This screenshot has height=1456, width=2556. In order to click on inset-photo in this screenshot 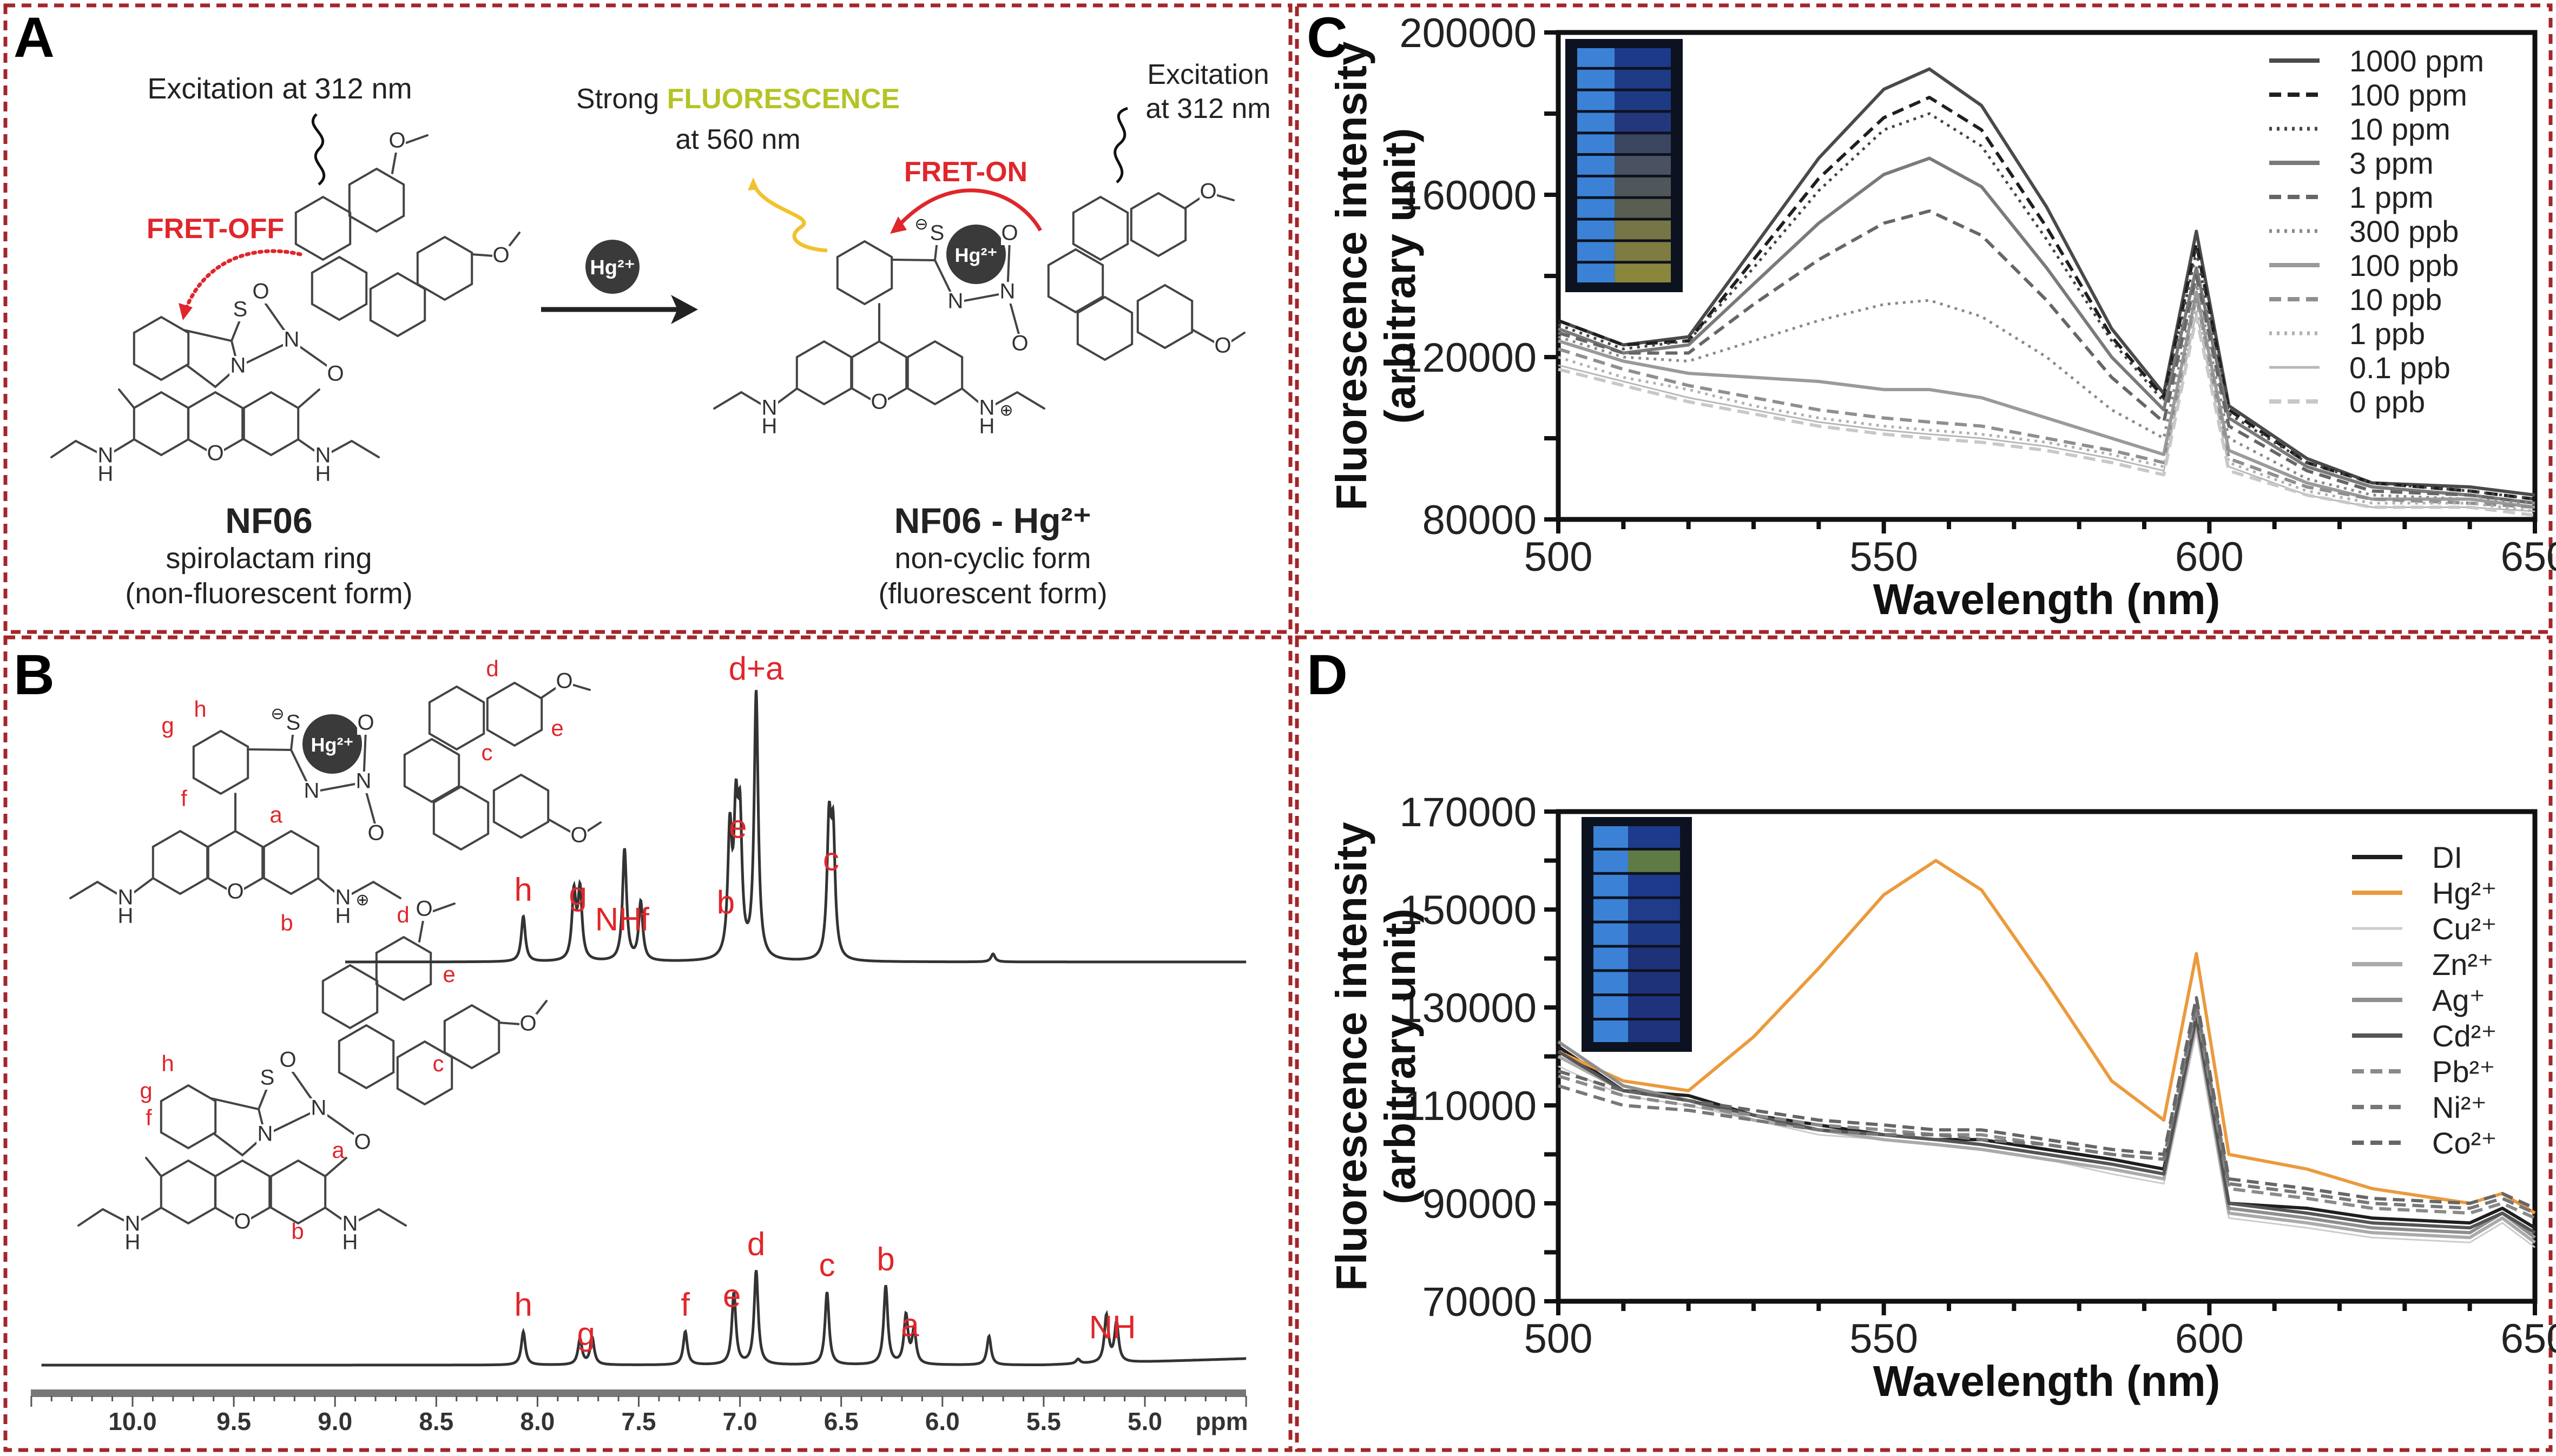, I will do `click(1637, 934)`.